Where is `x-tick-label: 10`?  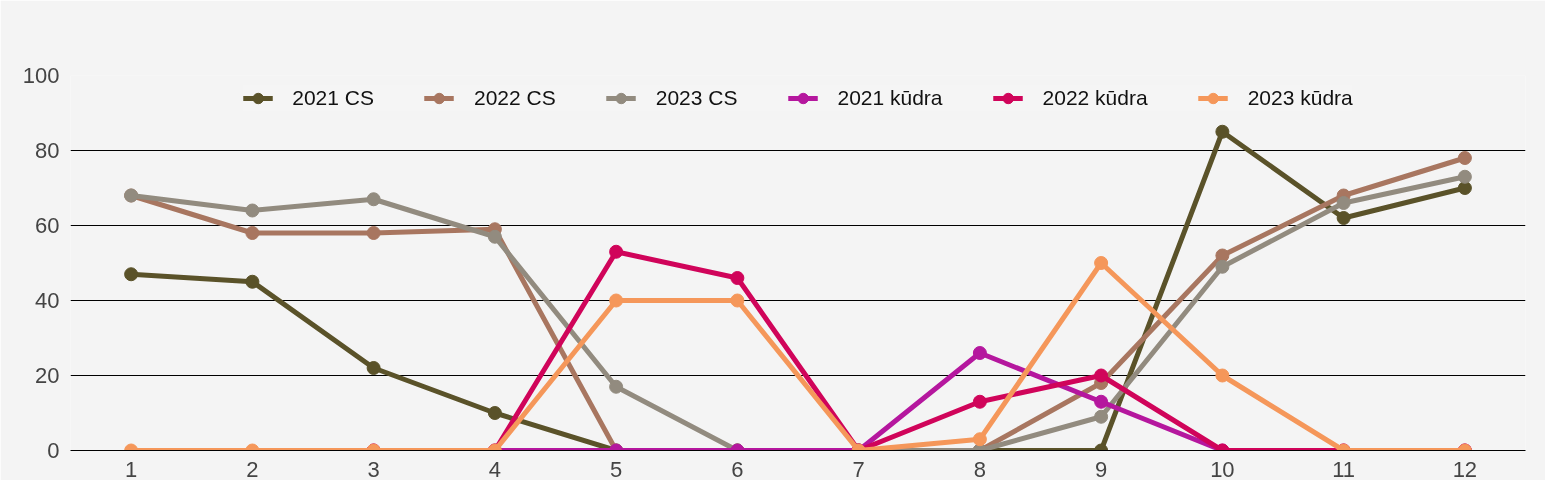
x-tick-label: 10 is located at coordinates (1222, 469).